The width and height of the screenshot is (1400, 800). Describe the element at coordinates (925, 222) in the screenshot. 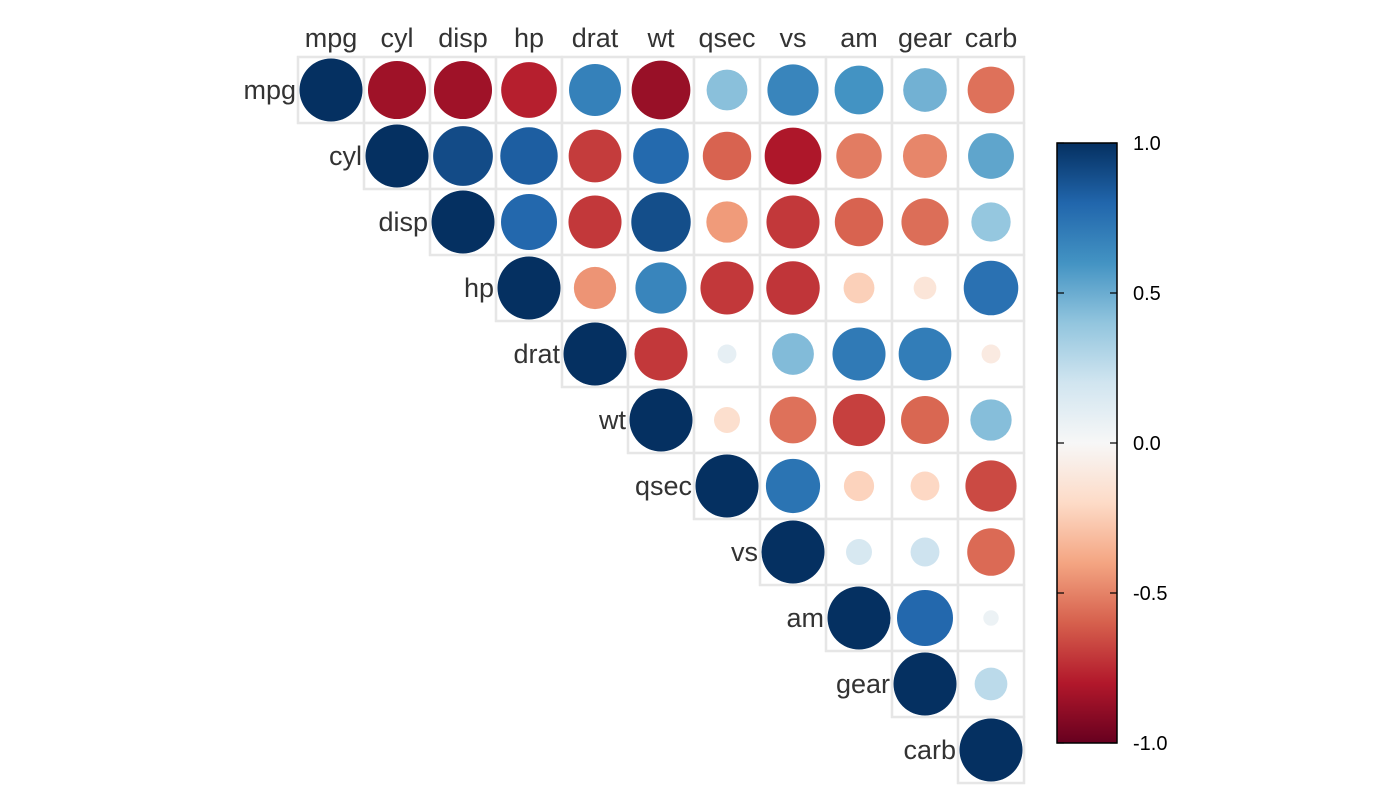

I see `corr-circle-disp-gear` at that location.